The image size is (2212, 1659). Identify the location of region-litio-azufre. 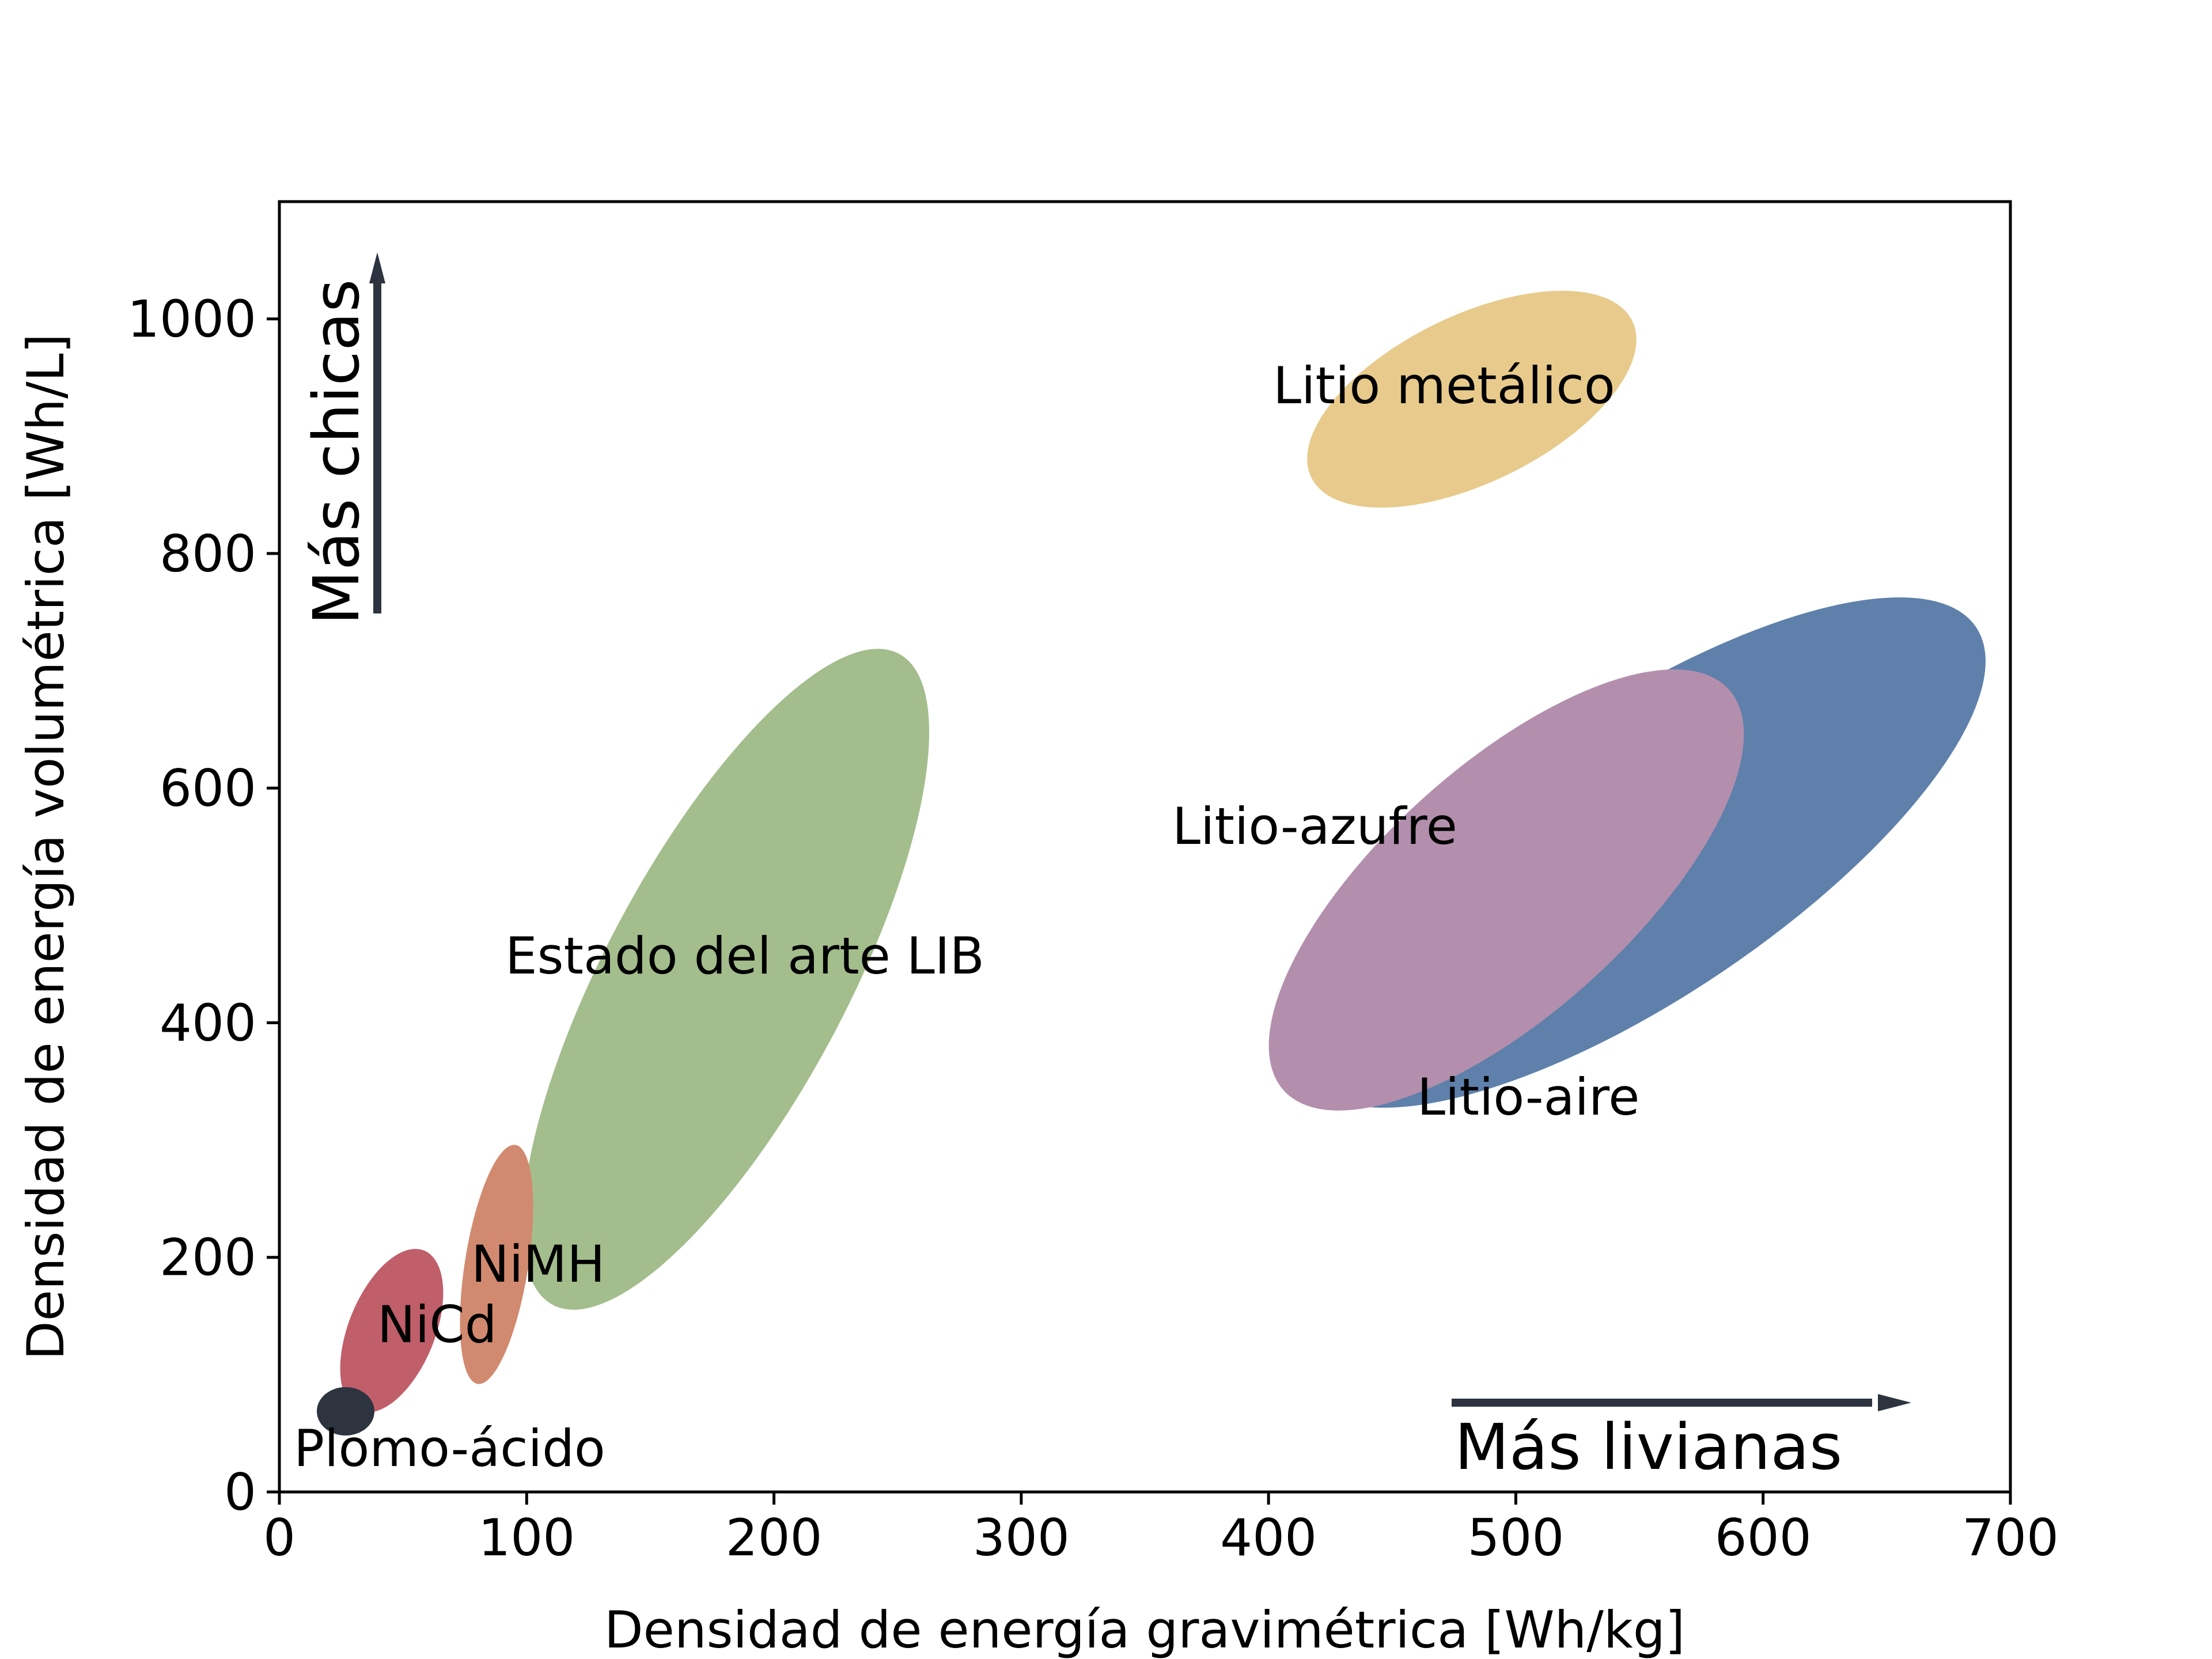
(1506, 890).